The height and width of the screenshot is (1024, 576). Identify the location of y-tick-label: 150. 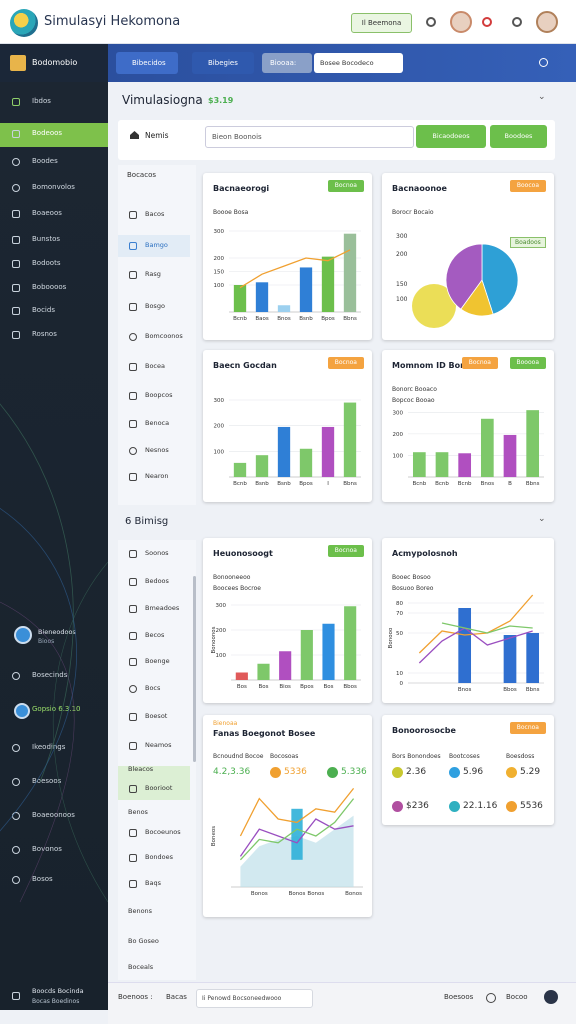
(219, 273).